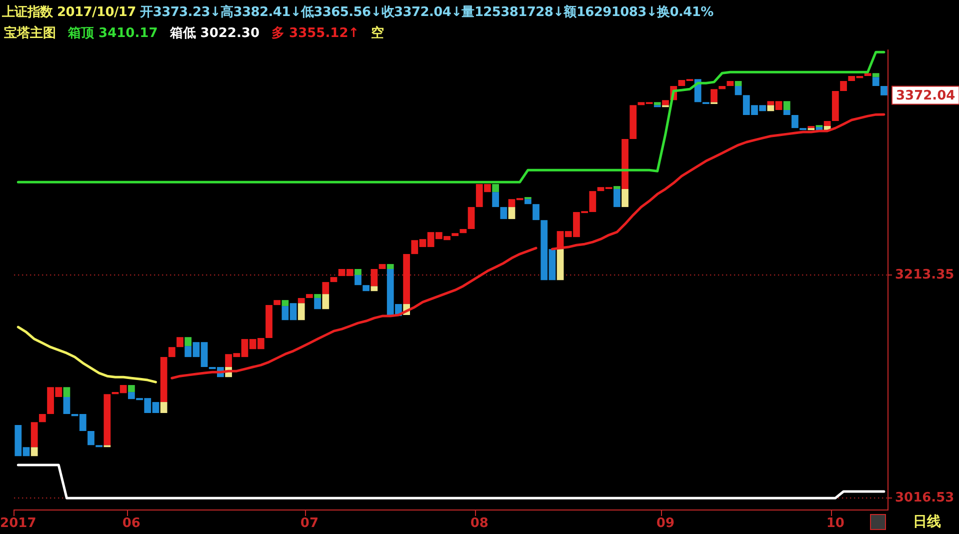  I want to click on x-tick-label: 08, so click(479, 524).